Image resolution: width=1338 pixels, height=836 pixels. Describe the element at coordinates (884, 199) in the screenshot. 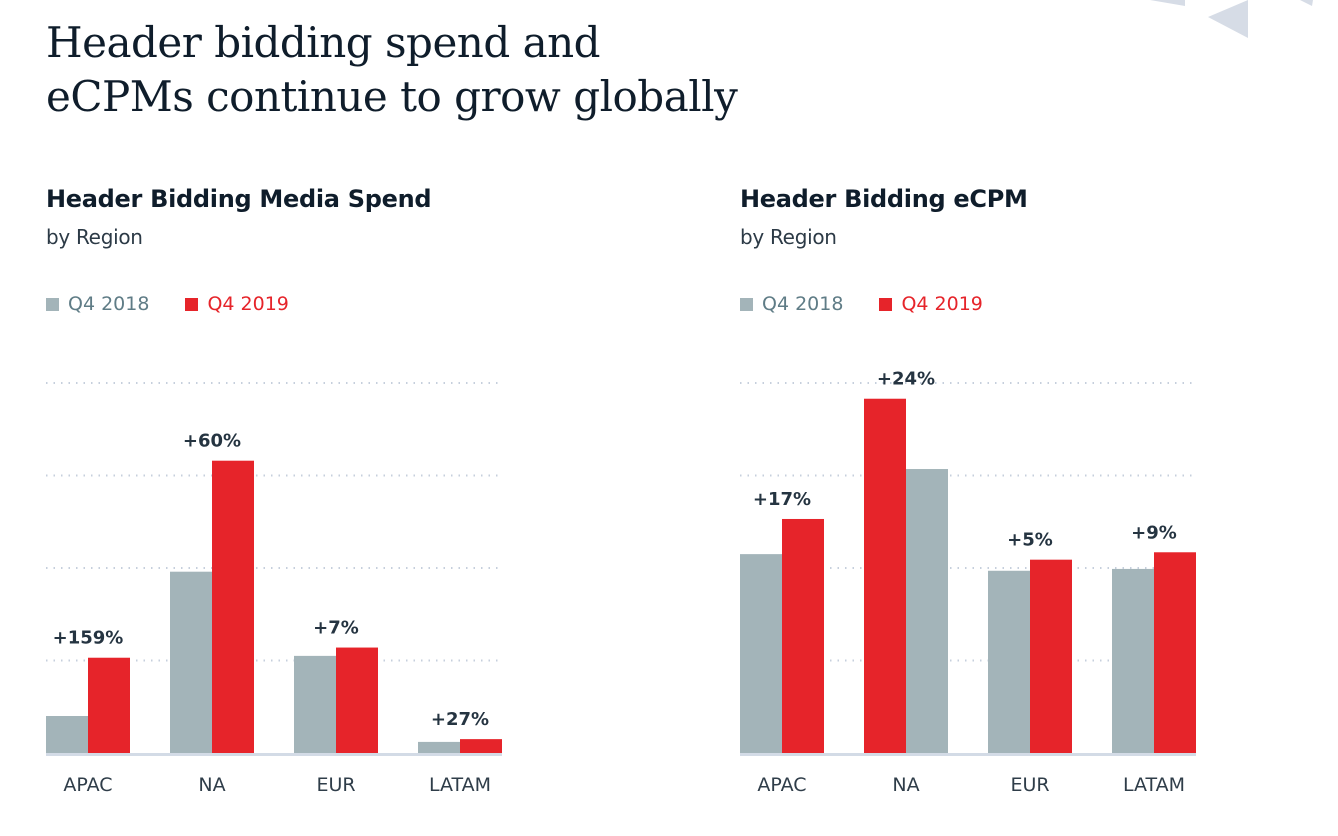

I see `chart-title: Header Bidding eCPM` at that location.